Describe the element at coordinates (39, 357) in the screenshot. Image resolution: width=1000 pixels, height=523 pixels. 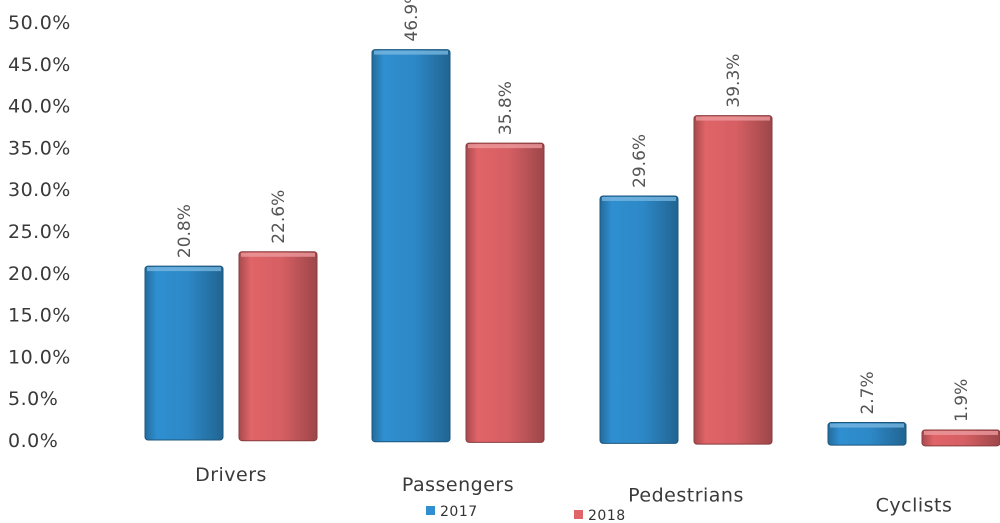
I see `y-tick-label: 10.0%` at that location.